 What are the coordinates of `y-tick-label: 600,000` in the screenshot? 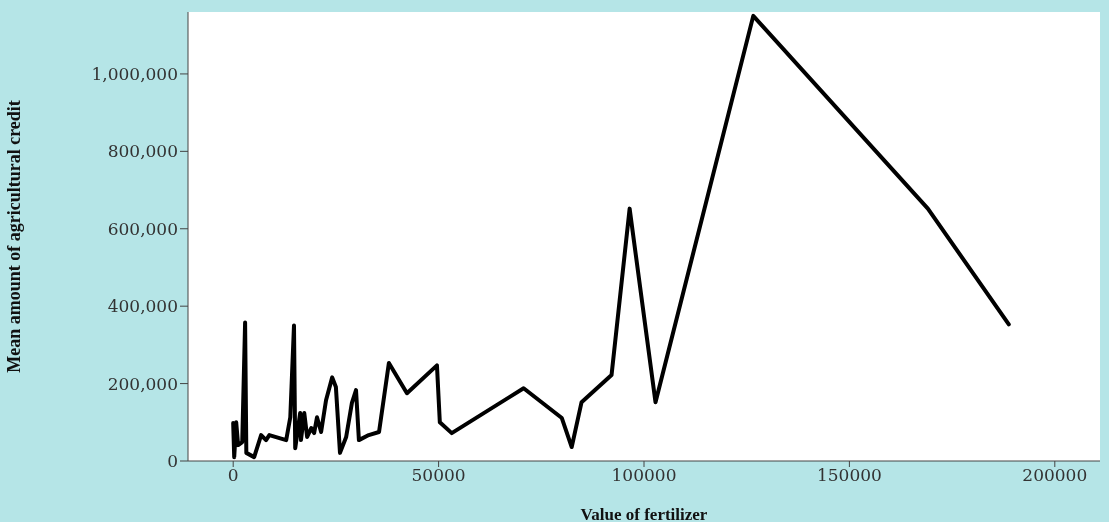 It's located at (142, 228).